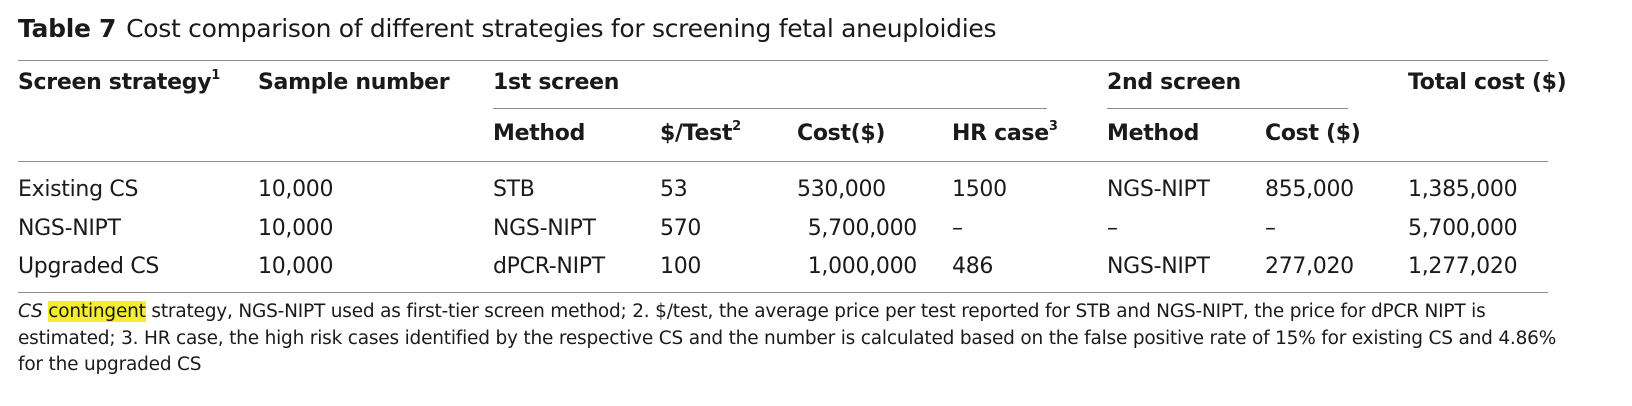 Image resolution: width=1632 pixels, height=406 pixels. Describe the element at coordinates (67, 28) in the screenshot. I see `table-label: Table 7` at that location.